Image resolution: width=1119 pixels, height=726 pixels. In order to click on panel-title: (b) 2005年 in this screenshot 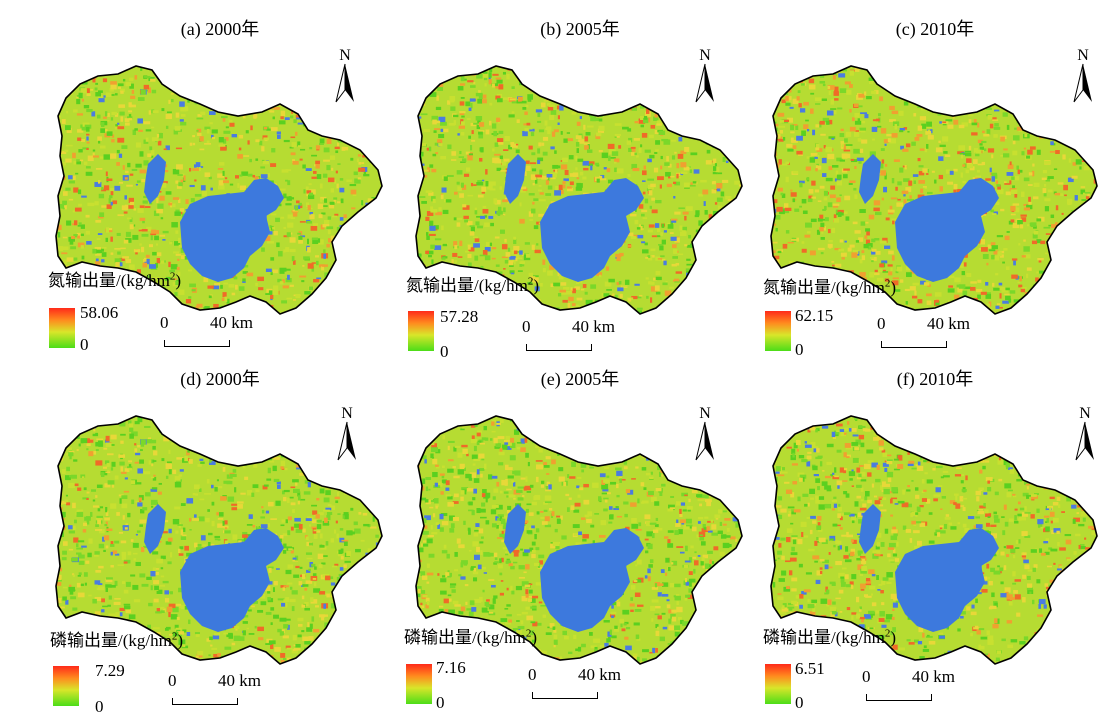, I will do `click(580, 29)`.